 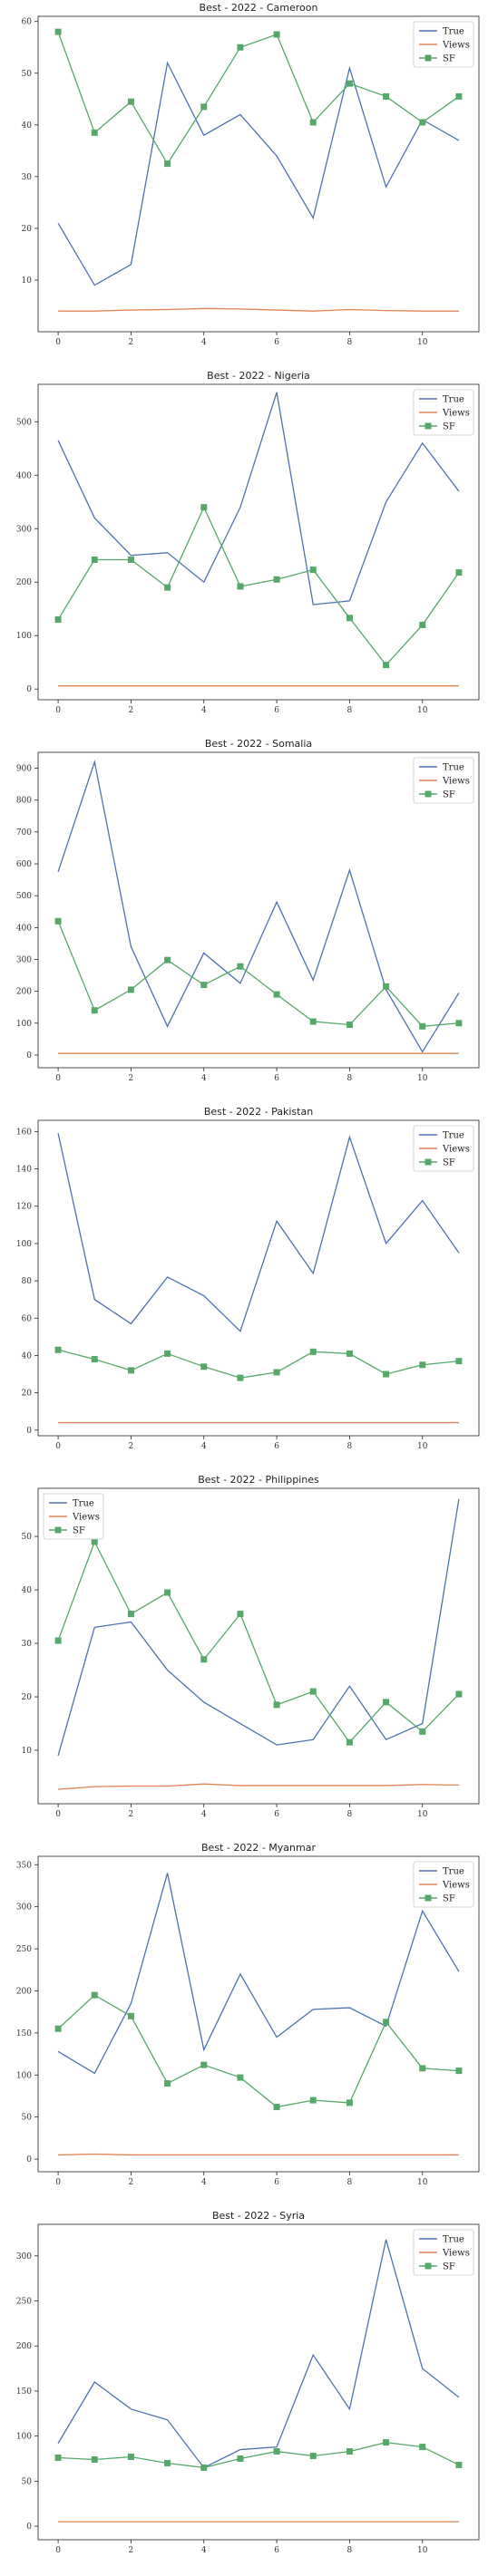 What do you see at coordinates (24, 475) in the screenshot?
I see `y-tick-label: 400` at bounding box center [24, 475].